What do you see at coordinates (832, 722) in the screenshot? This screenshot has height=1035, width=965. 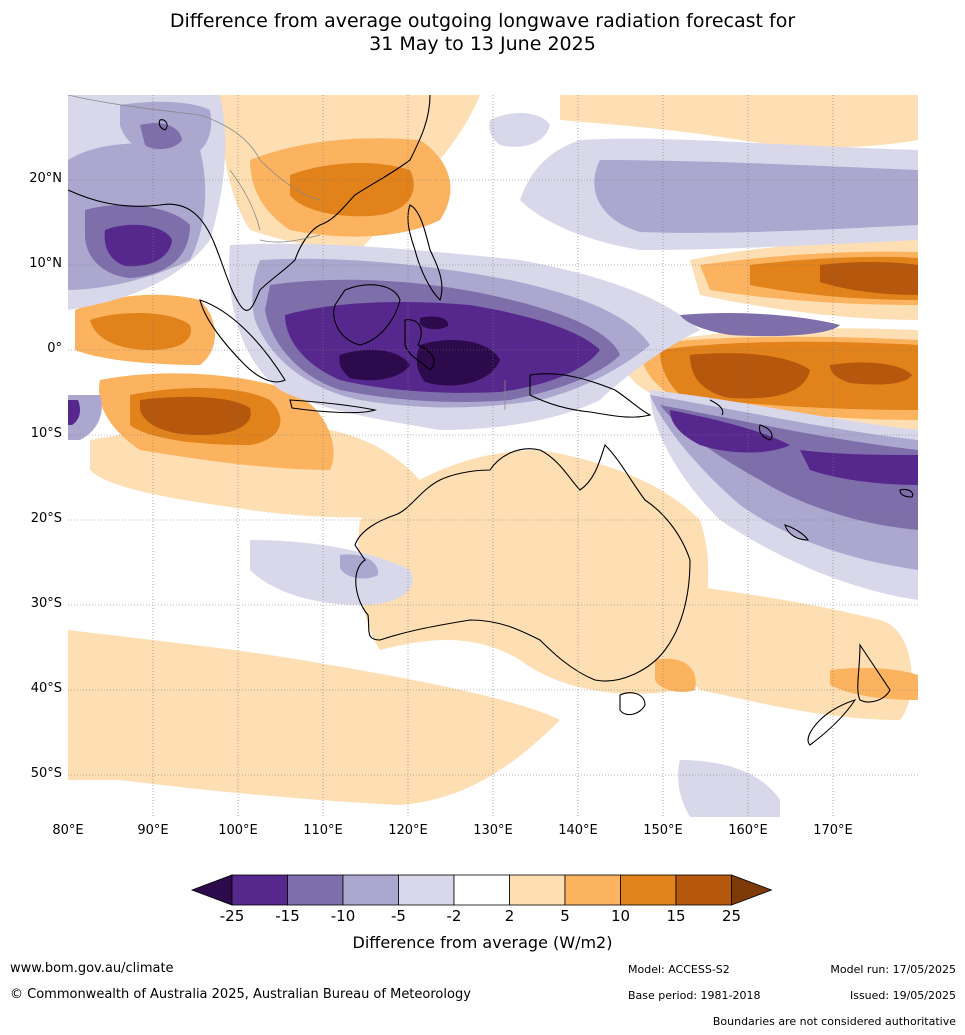 I see `new-zealand-south-coast` at bounding box center [832, 722].